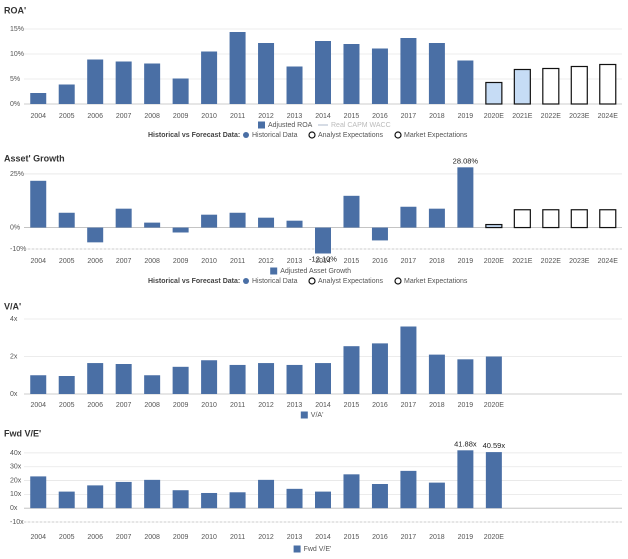  Describe the element at coordinates (16, 480) in the screenshot. I see `y-tick-label: 20x` at that location.